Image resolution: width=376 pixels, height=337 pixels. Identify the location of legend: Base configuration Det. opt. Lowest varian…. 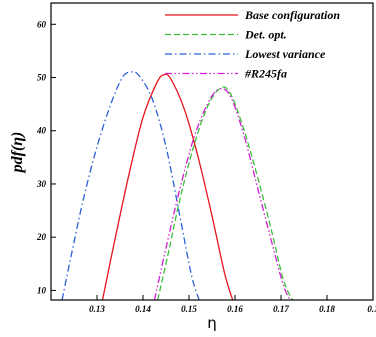
(252, 44).